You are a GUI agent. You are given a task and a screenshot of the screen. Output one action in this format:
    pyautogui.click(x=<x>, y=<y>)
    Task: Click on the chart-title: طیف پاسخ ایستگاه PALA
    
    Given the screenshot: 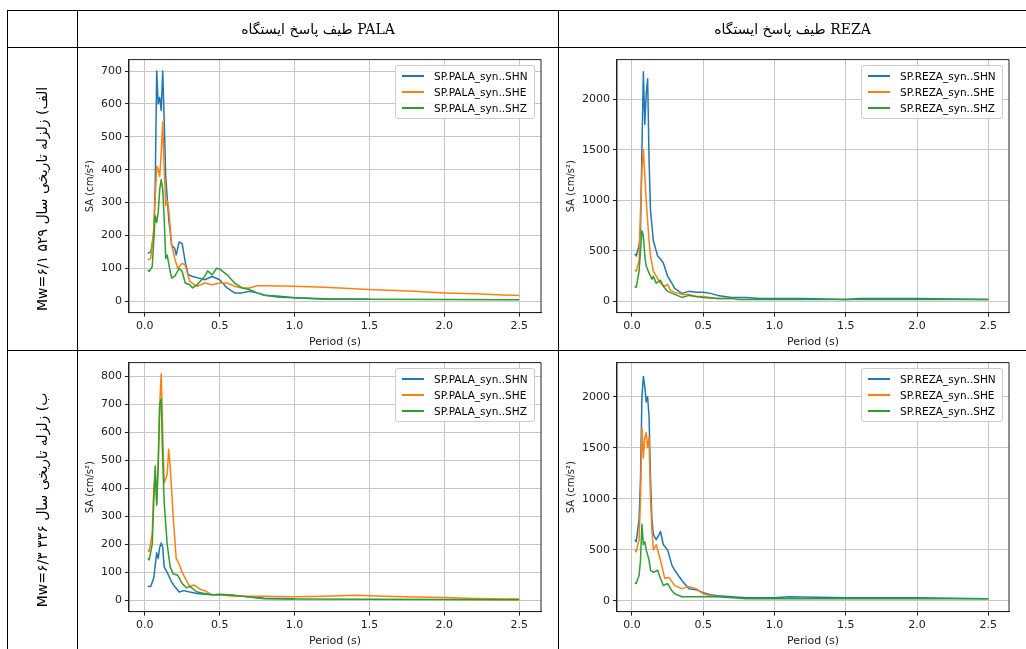 What is the action you would take?
    pyautogui.click(x=318, y=29)
    